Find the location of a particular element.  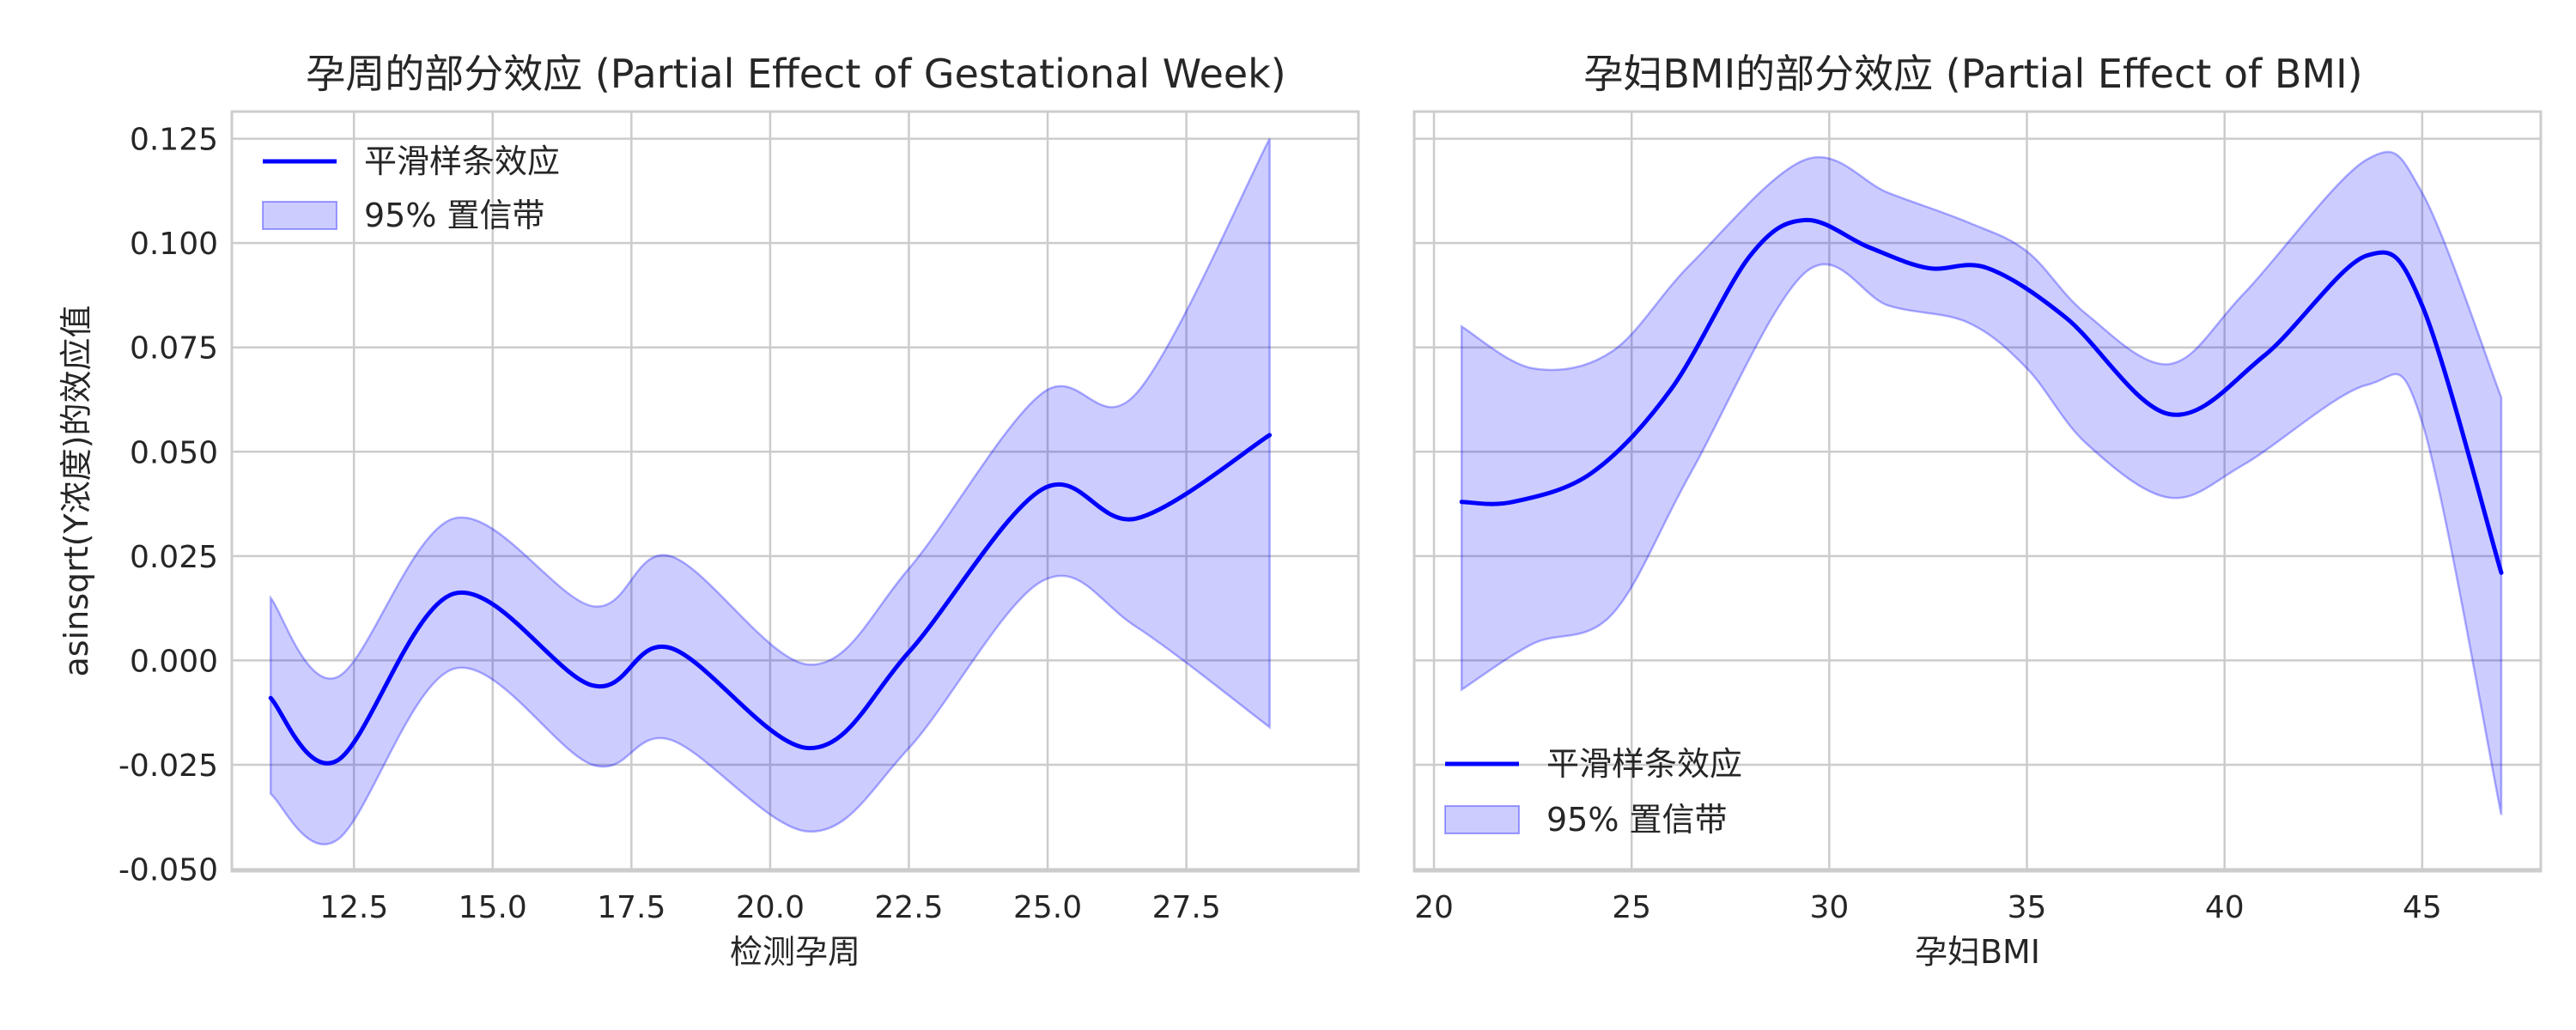

right-legend: 平滑样条效应 95% 置信带 is located at coordinates (1593, 792).